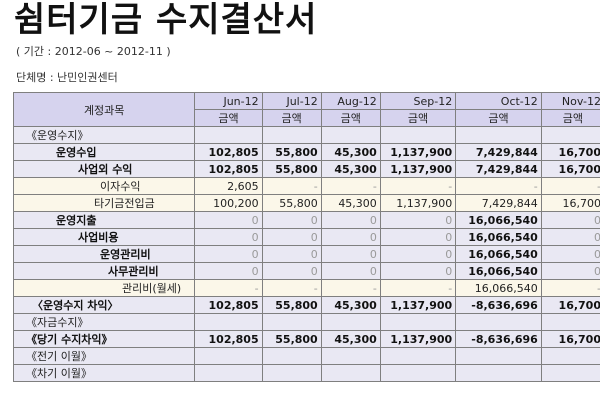  Describe the element at coordinates (104, 109) in the screenshot. I see `account-header: 계정과목` at that location.